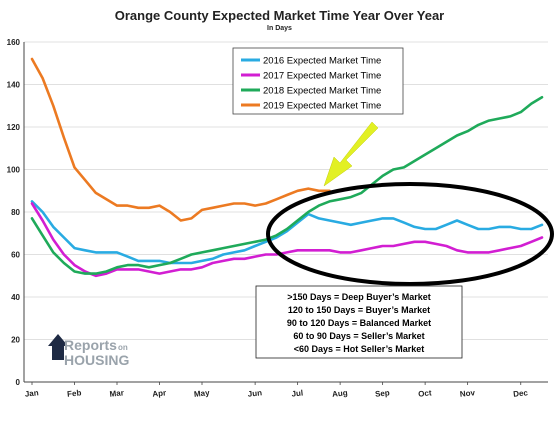  I want to click on key-item-balanced: 90 to 120 Days = Balanced Market, so click(359, 323).